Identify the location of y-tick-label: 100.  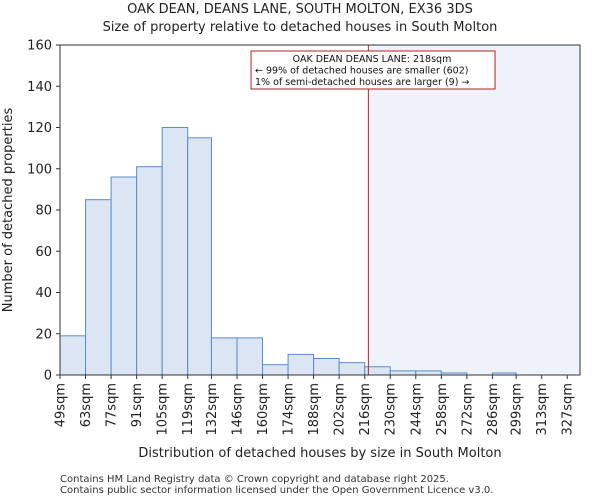
(39, 169).